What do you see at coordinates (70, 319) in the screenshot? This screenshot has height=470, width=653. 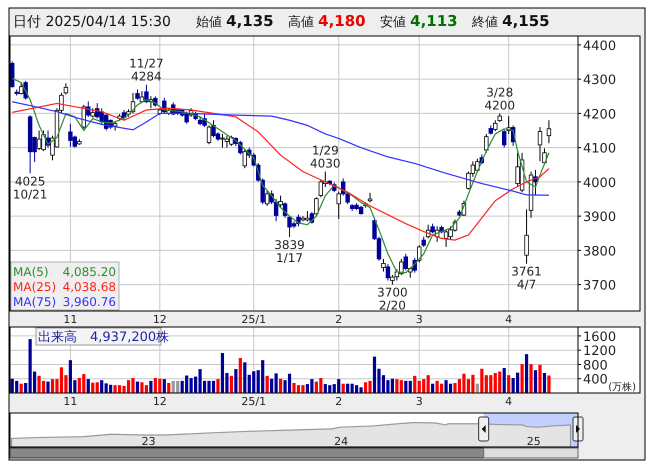 I see `x-tick-label: 11` at bounding box center [70, 319].